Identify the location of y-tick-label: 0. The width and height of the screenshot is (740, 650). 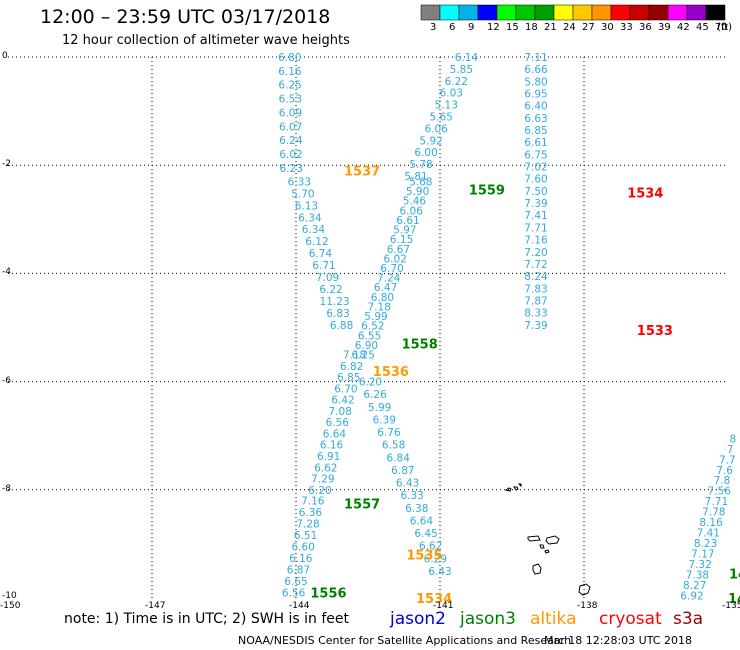
(5, 56).